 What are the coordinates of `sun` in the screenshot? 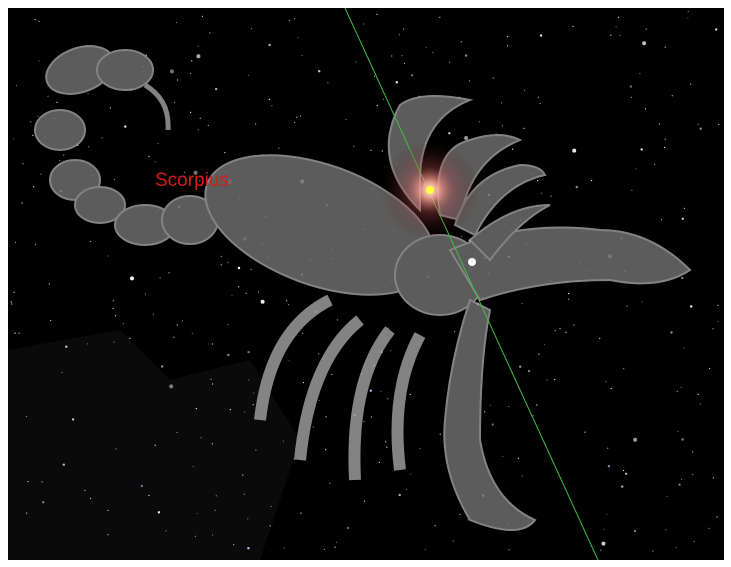 It's located at (430, 190).